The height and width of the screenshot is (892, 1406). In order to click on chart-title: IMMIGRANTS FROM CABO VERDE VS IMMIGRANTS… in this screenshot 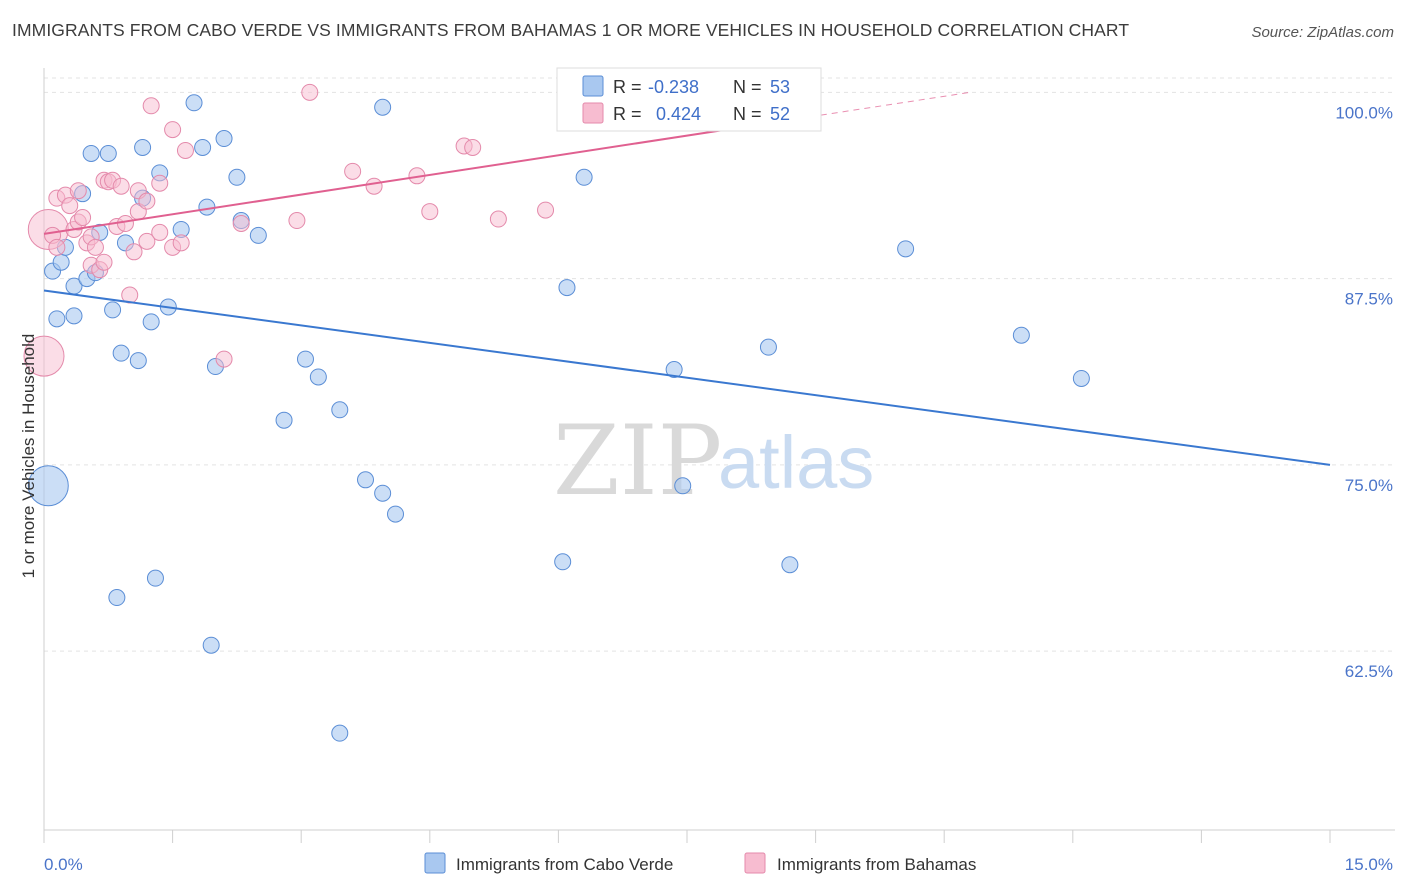, I will do `click(571, 30)`.